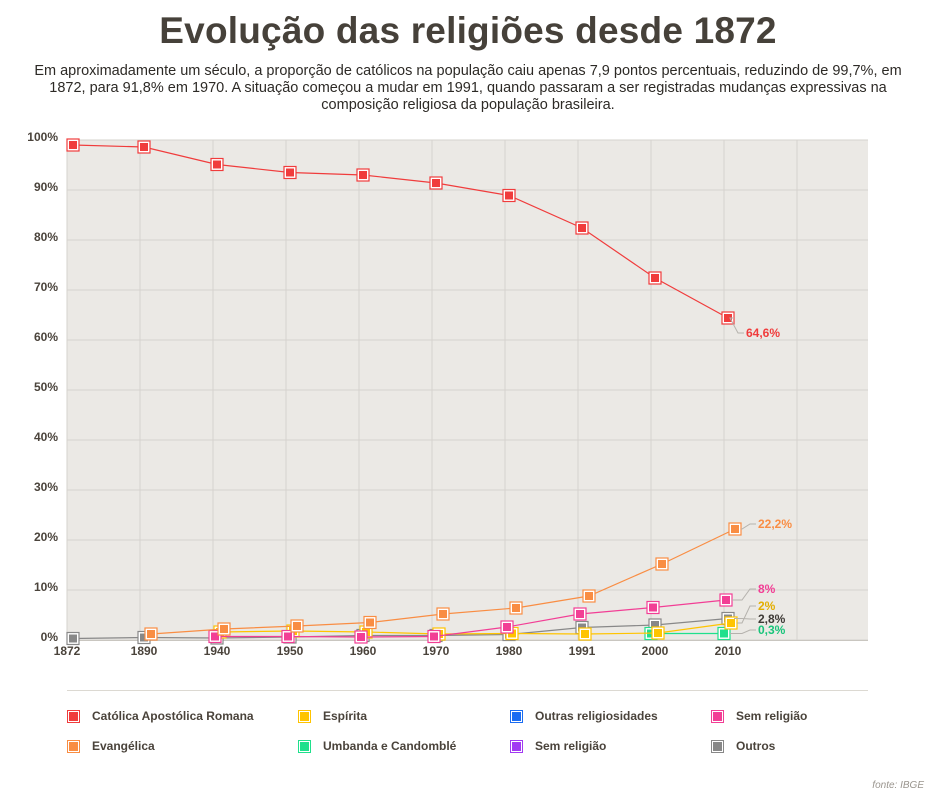  I want to click on legend-item: Espírita, so click(332, 716).